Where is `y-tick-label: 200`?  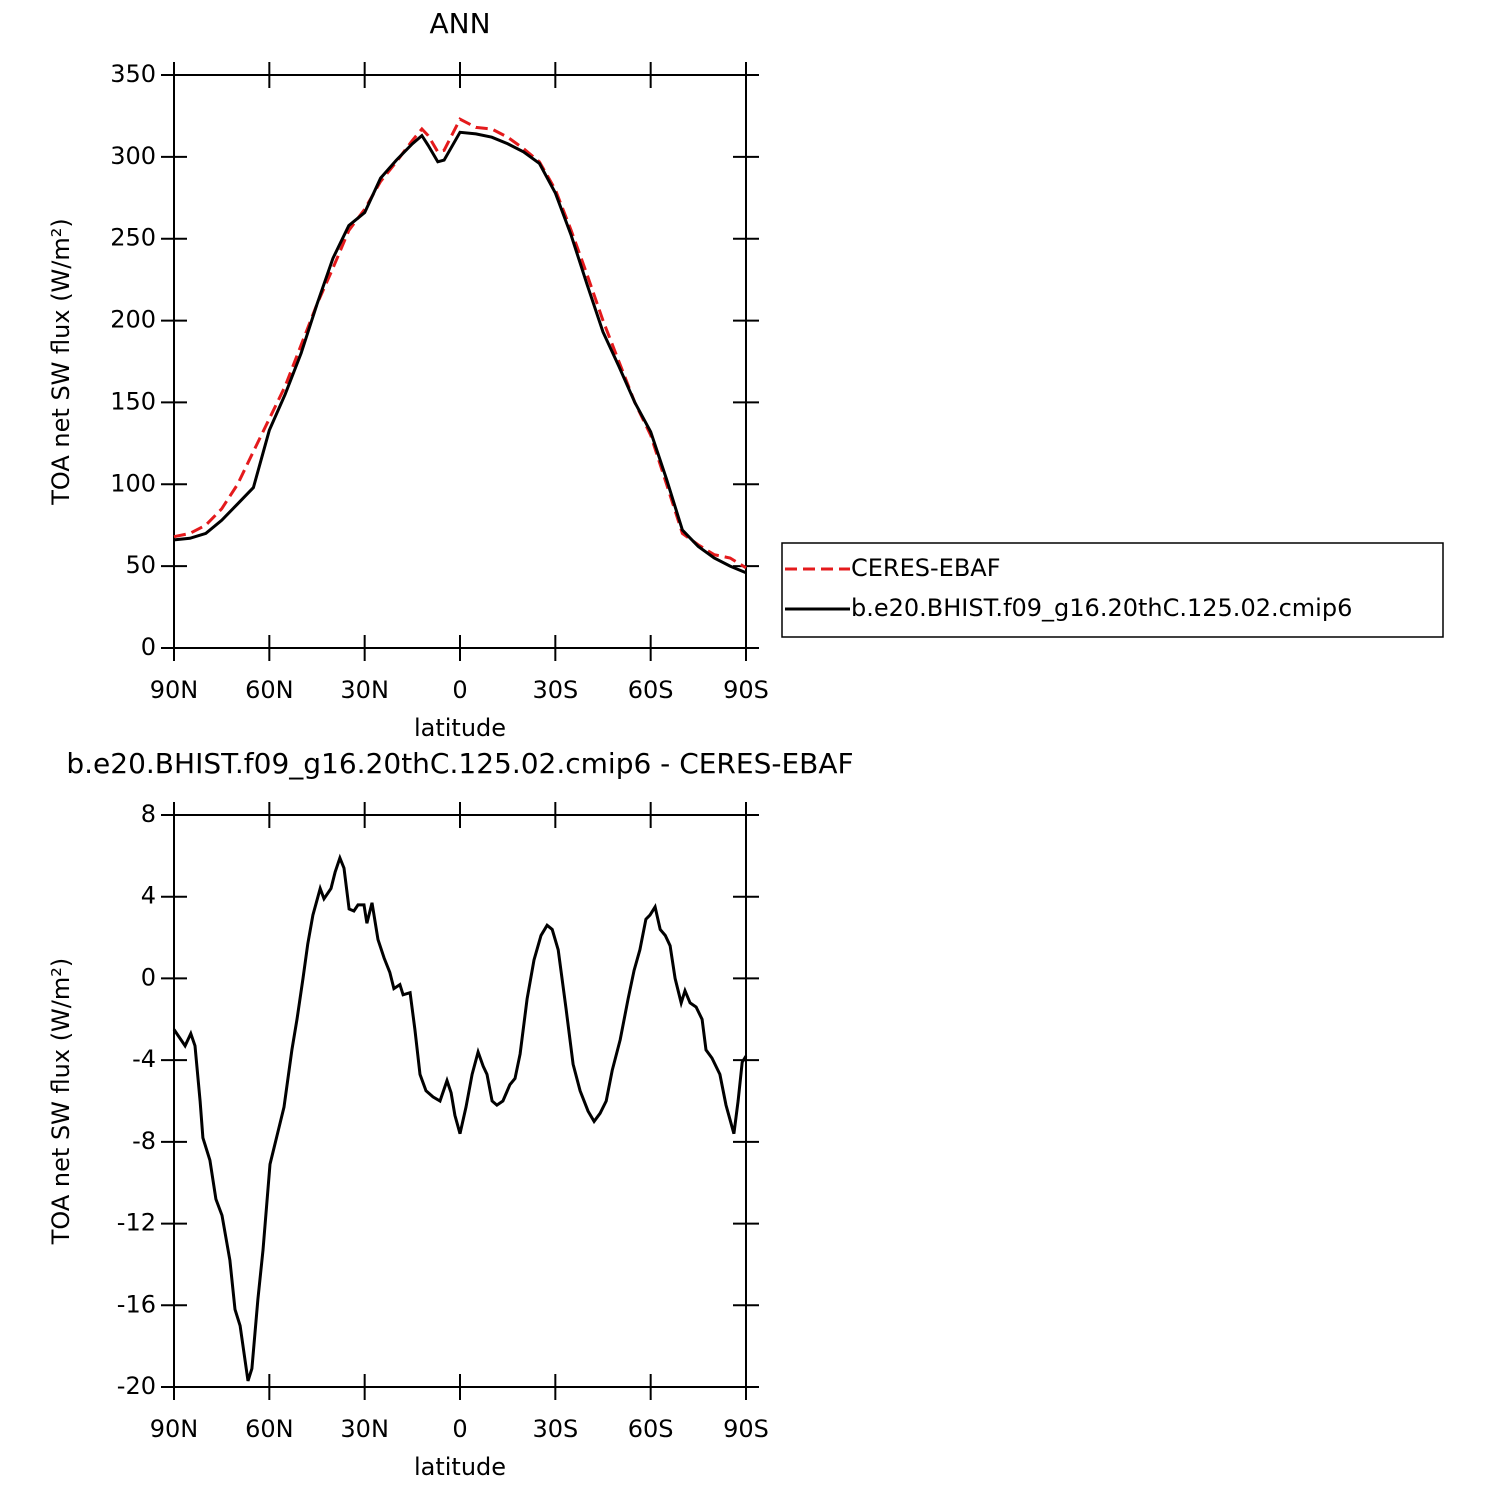 y-tick-label: 200 is located at coordinates (133, 320).